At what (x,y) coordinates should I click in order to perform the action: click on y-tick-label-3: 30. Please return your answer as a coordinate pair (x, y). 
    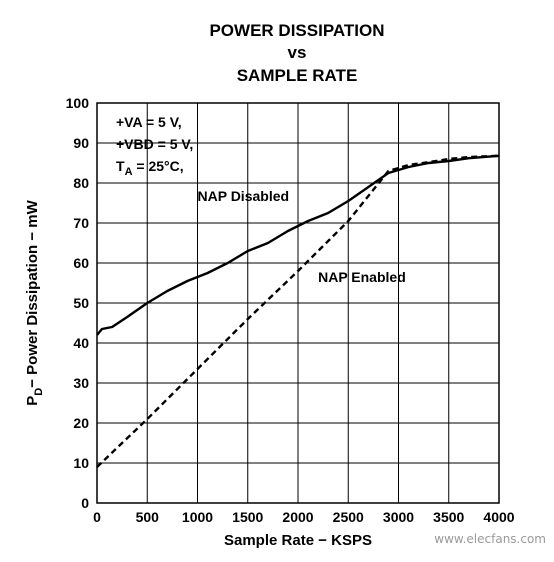
    Looking at the image, I should click on (81, 383).